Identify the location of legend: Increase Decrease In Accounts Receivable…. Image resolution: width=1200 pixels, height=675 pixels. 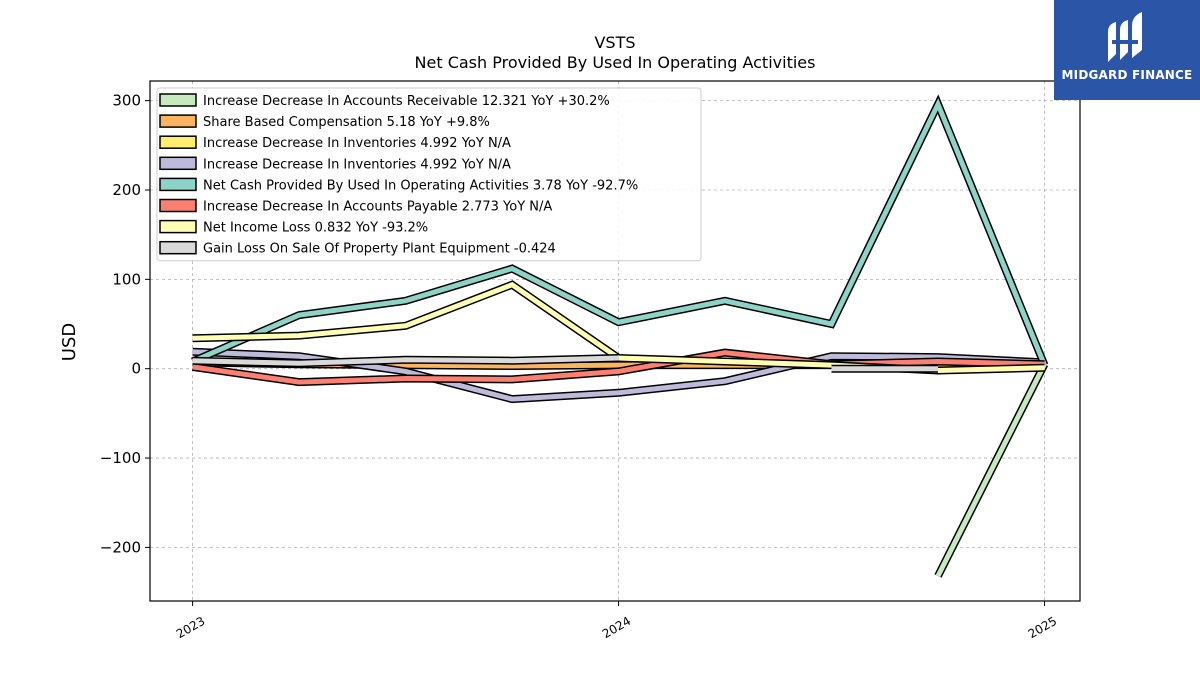
(429, 174).